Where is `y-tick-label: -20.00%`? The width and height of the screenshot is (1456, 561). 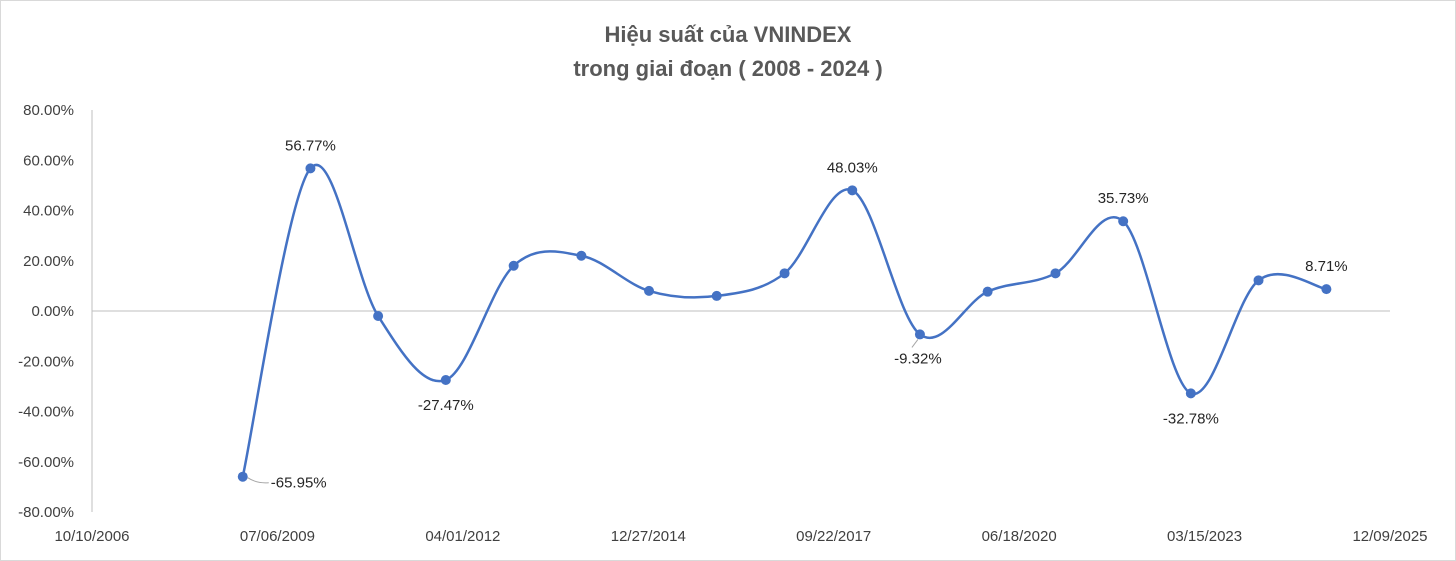 y-tick-label: -20.00% is located at coordinates (46, 361).